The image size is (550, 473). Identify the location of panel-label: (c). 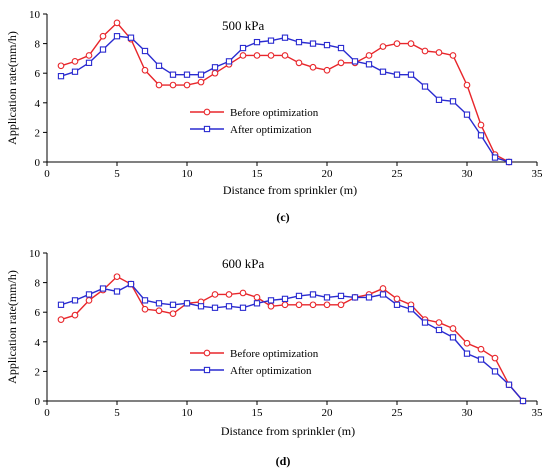
(282, 217).